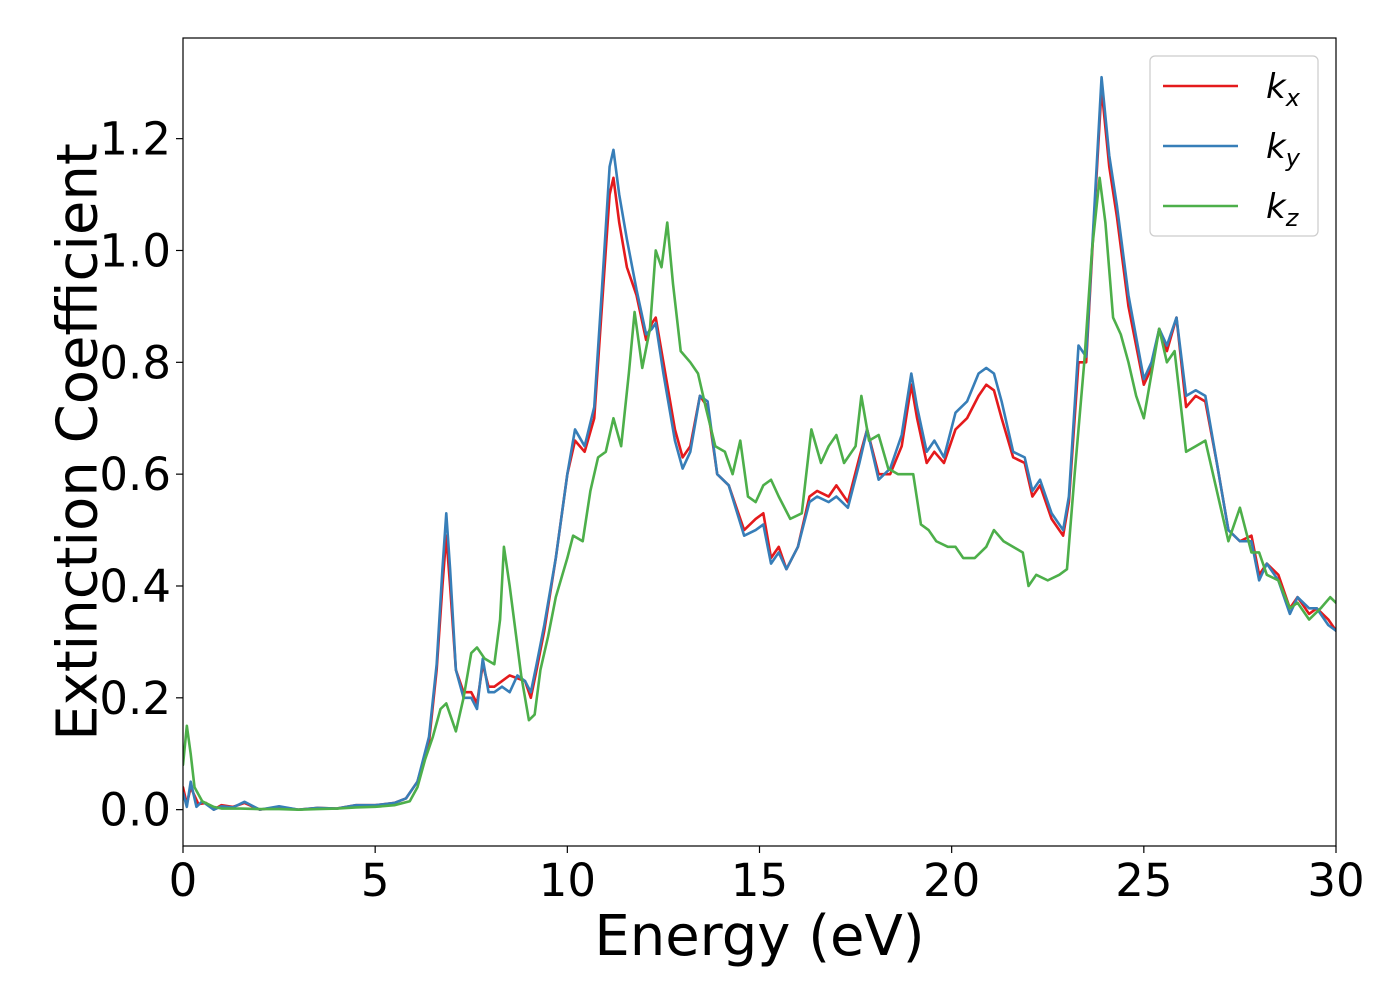 The image size is (1400, 1005). What do you see at coordinates (135, 250) in the screenshot?
I see `y-tick-label: 1.0` at bounding box center [135, 250].